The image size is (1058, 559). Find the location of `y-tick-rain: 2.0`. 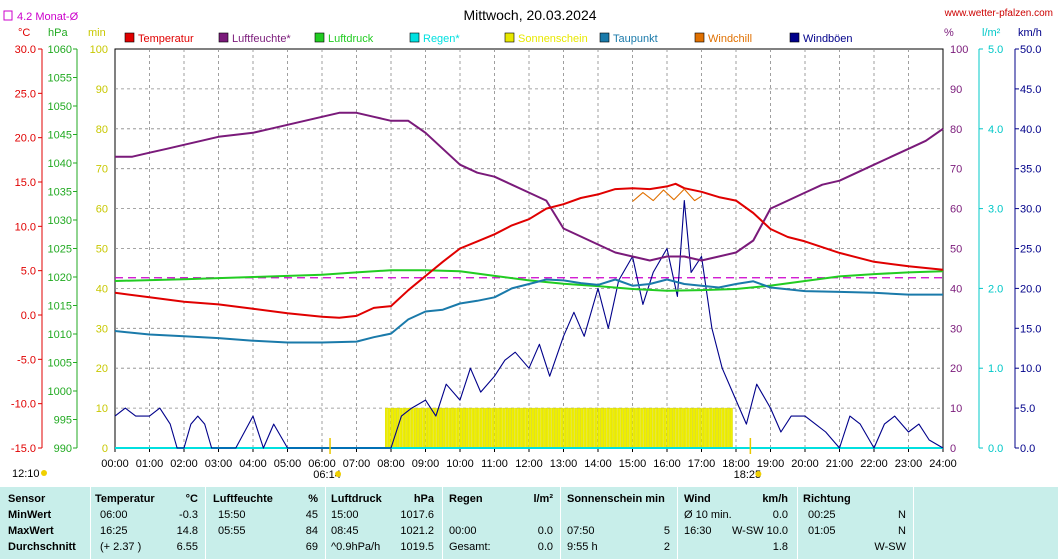

y-tick-rain: 2.0 is located at coordinates (995, 289).